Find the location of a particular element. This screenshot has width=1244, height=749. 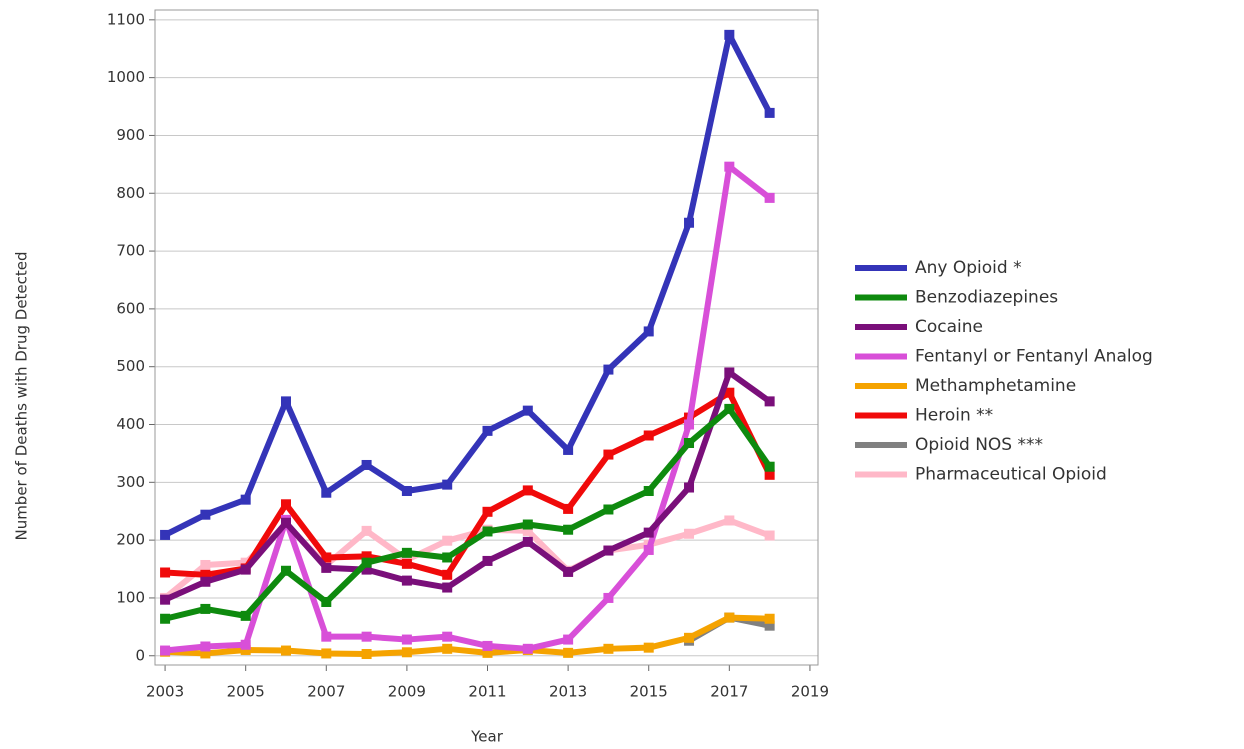

series is located at coordinates (467, 636).